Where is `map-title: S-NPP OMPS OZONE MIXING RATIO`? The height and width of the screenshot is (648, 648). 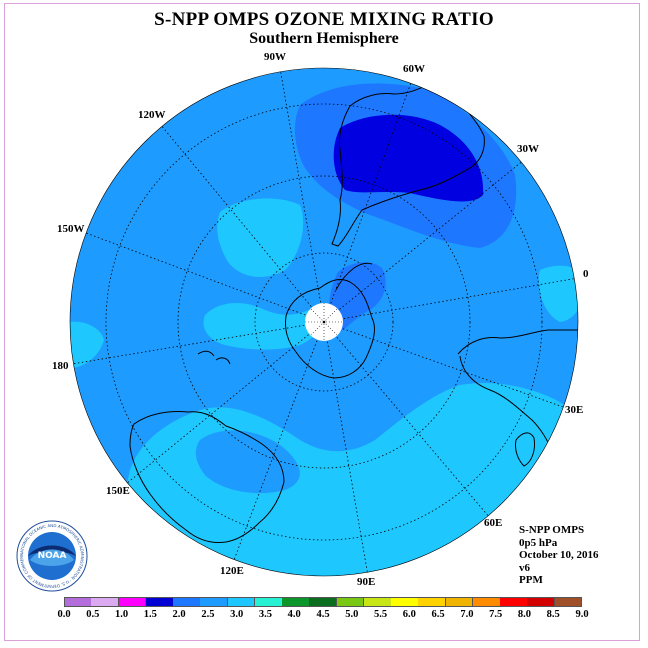 map-title: S-NPP OMPS OZONE MIXING RATIO is located at coordinates (324, 19).